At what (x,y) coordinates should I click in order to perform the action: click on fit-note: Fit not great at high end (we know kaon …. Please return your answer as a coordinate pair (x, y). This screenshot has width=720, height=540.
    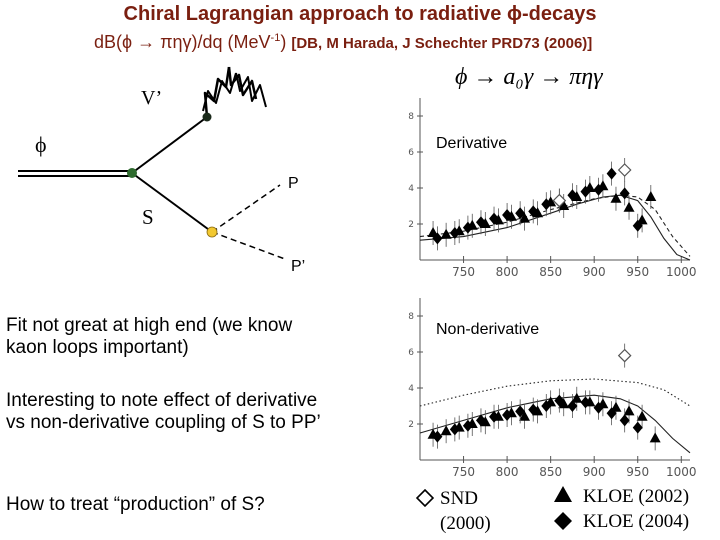
    Looking at the image, I should click on (149, 336).